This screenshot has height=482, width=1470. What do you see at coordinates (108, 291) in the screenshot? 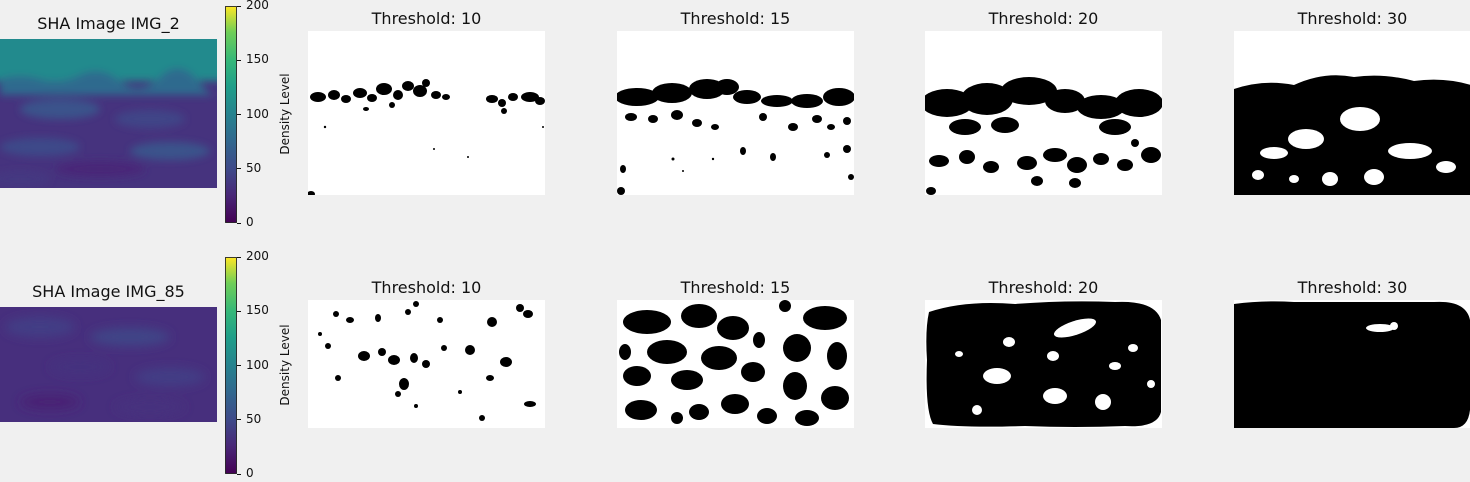
I see `image-title: SHA Image IMG_85` at bounding box center [108, 291].